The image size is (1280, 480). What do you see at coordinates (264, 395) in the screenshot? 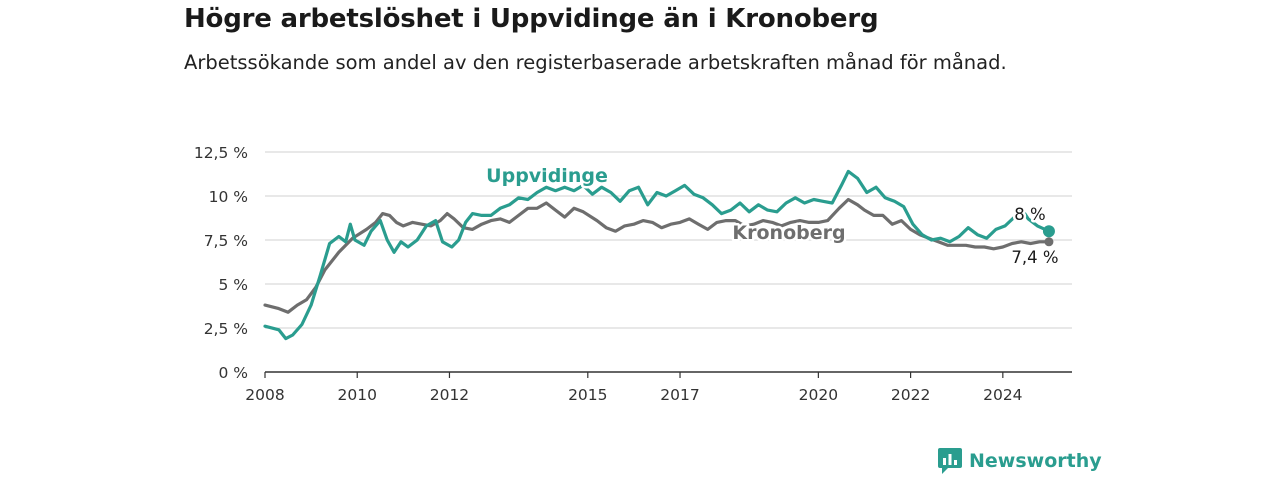
I see `x-tick-label: 2008` at bounding box center [264, 395].